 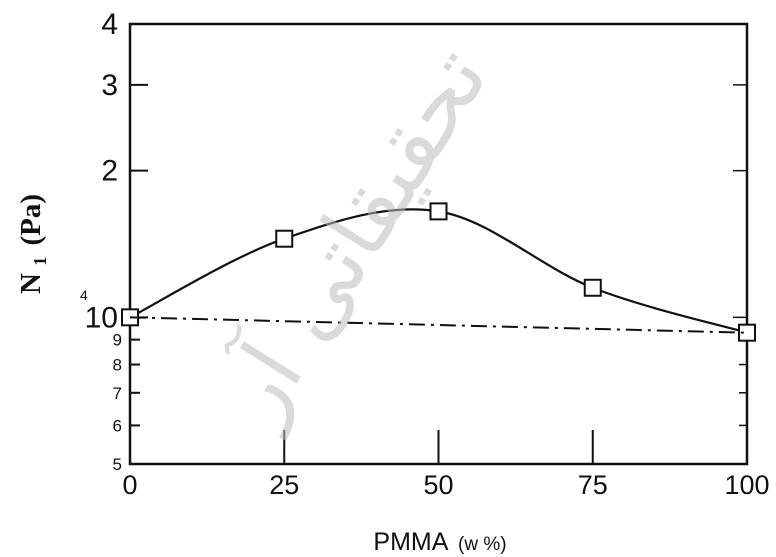 I want to click on y-tick-label: 4, so click(x=109, y=24).